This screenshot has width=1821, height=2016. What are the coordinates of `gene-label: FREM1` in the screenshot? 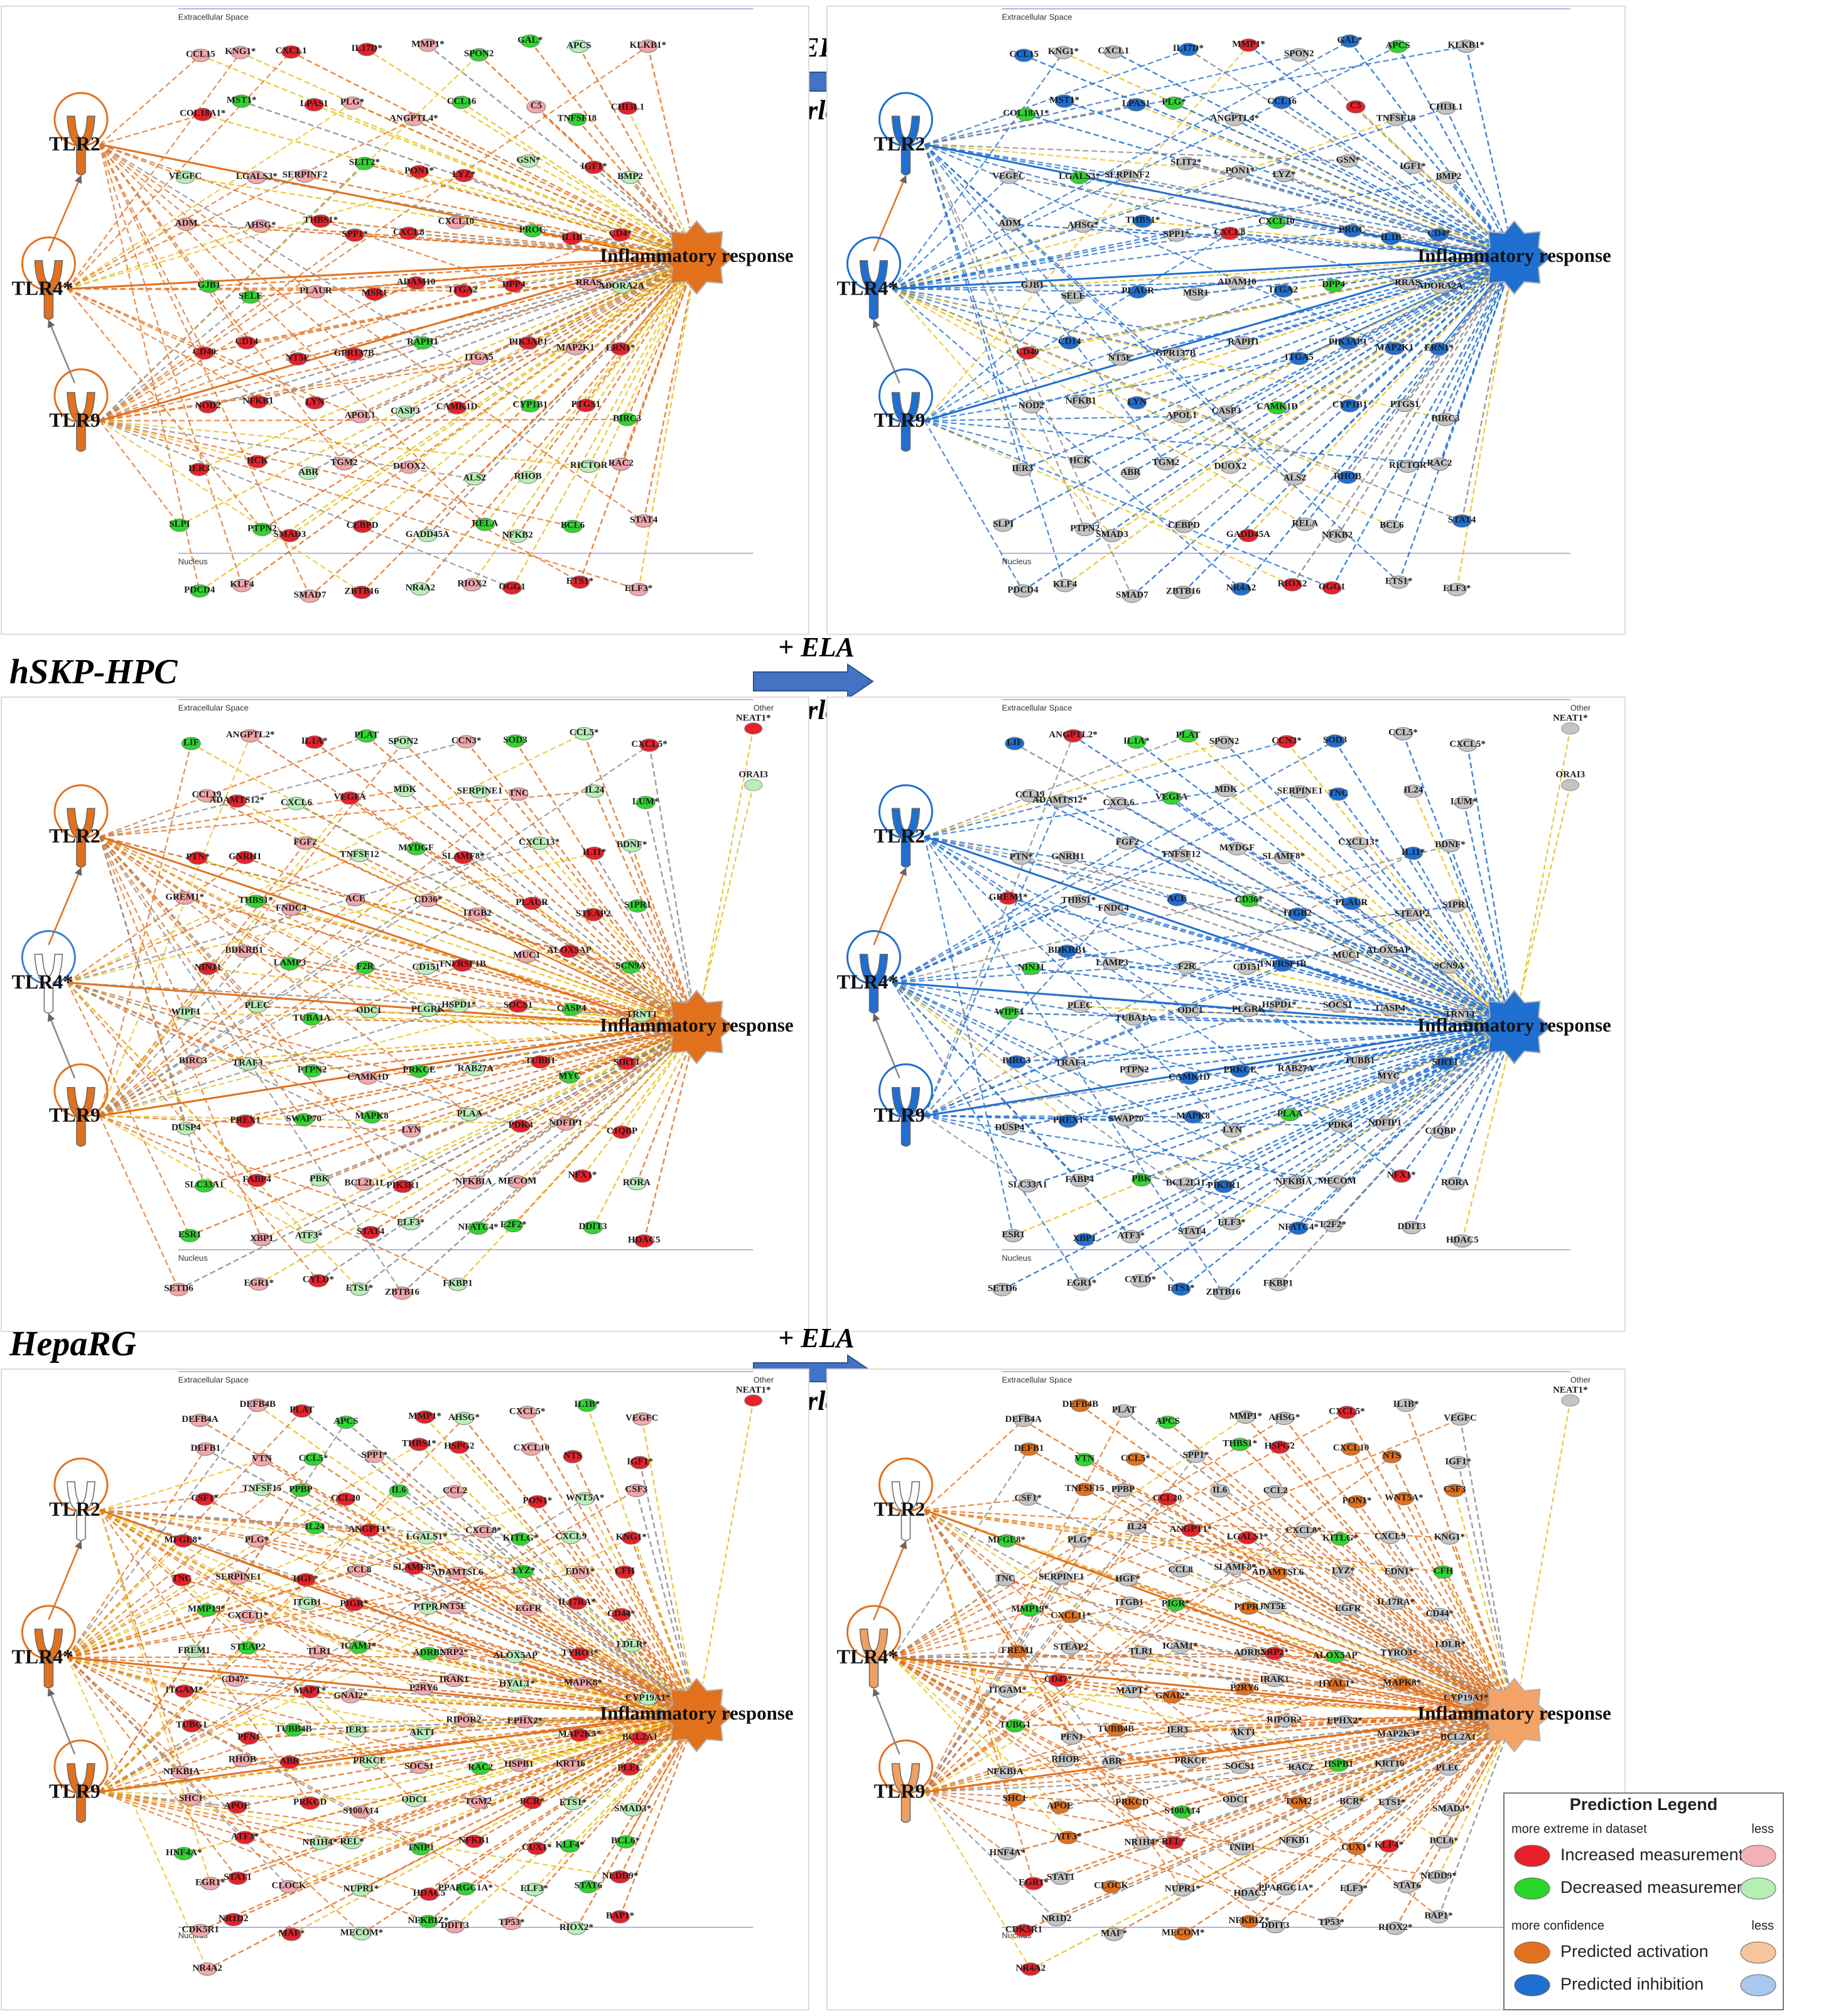 It's located at (1018, 1650).